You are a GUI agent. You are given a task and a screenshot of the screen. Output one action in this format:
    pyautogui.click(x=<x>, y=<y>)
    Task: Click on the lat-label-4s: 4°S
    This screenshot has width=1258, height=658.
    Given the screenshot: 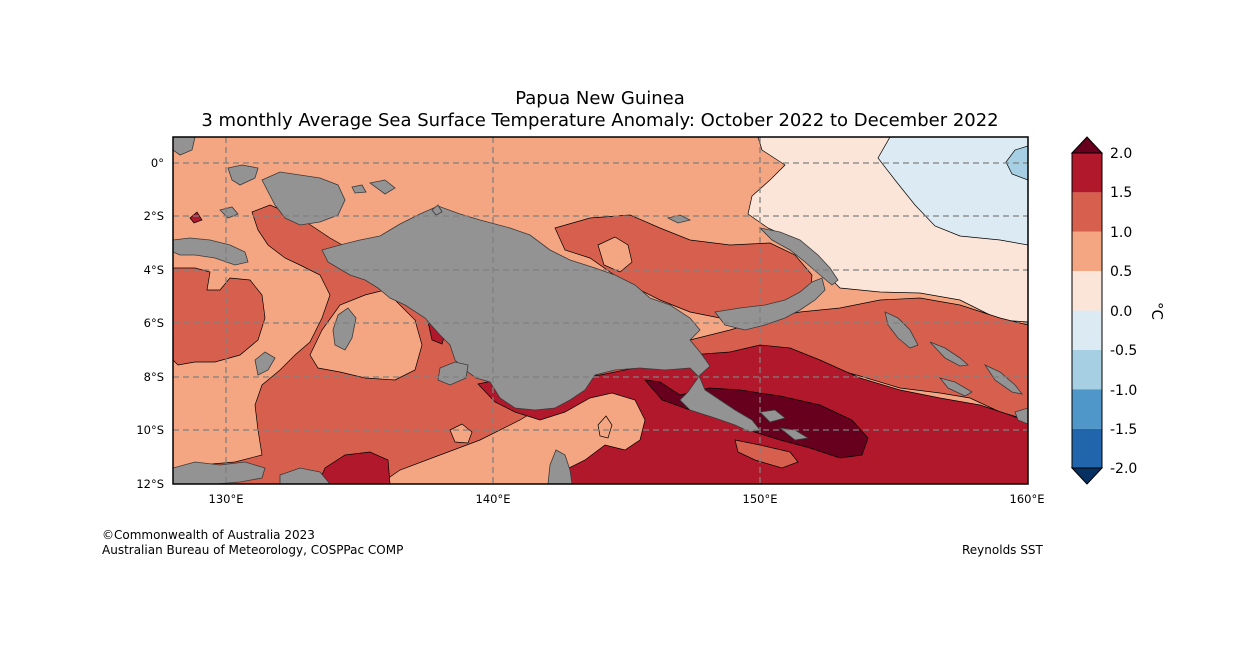 What is the action you would take?
    pyautogui.click(x=154, y=270)
    